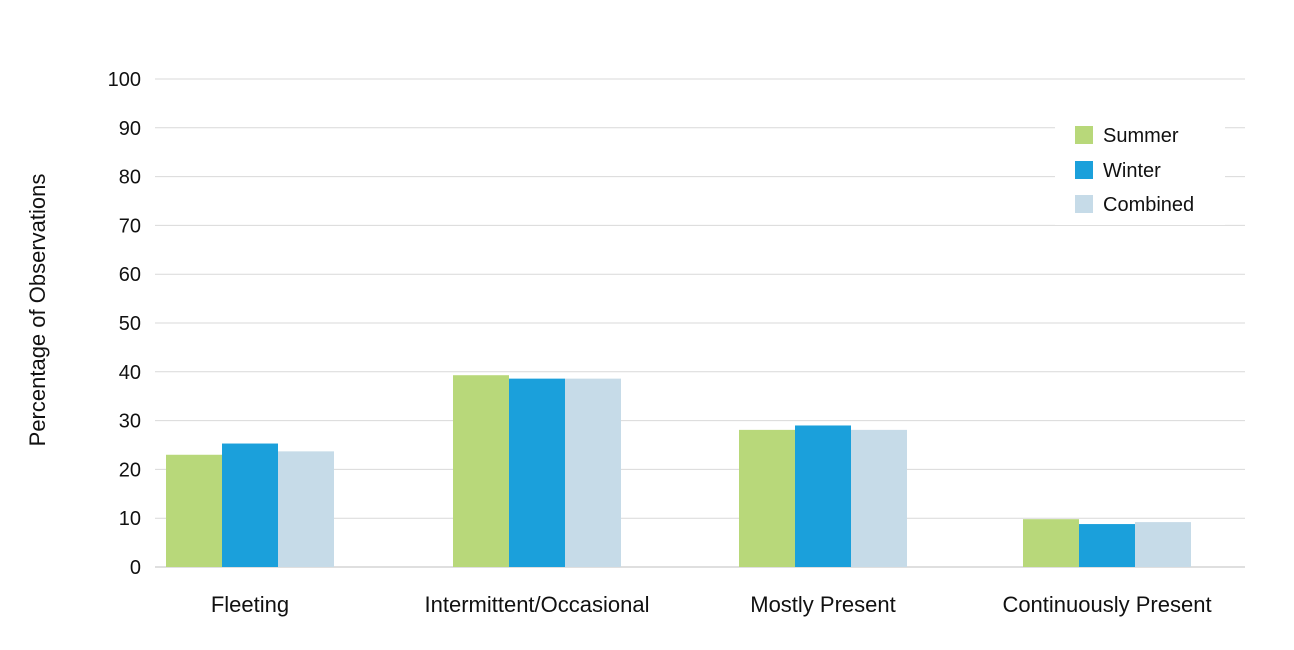  I want to click on y-tick-label: 0, so click(135, 568).